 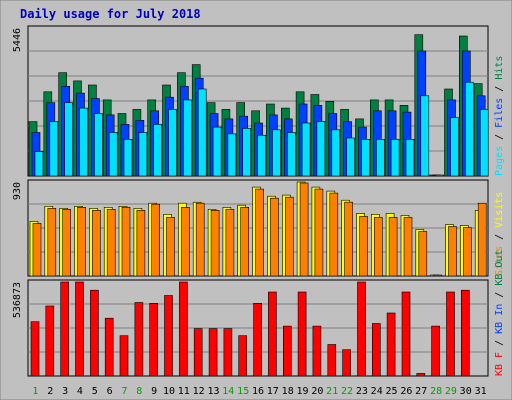 What do you see at coordinates (391, 391) in the screenshot?
I see `day-label-25: 25` at bounding box center [391, 391].